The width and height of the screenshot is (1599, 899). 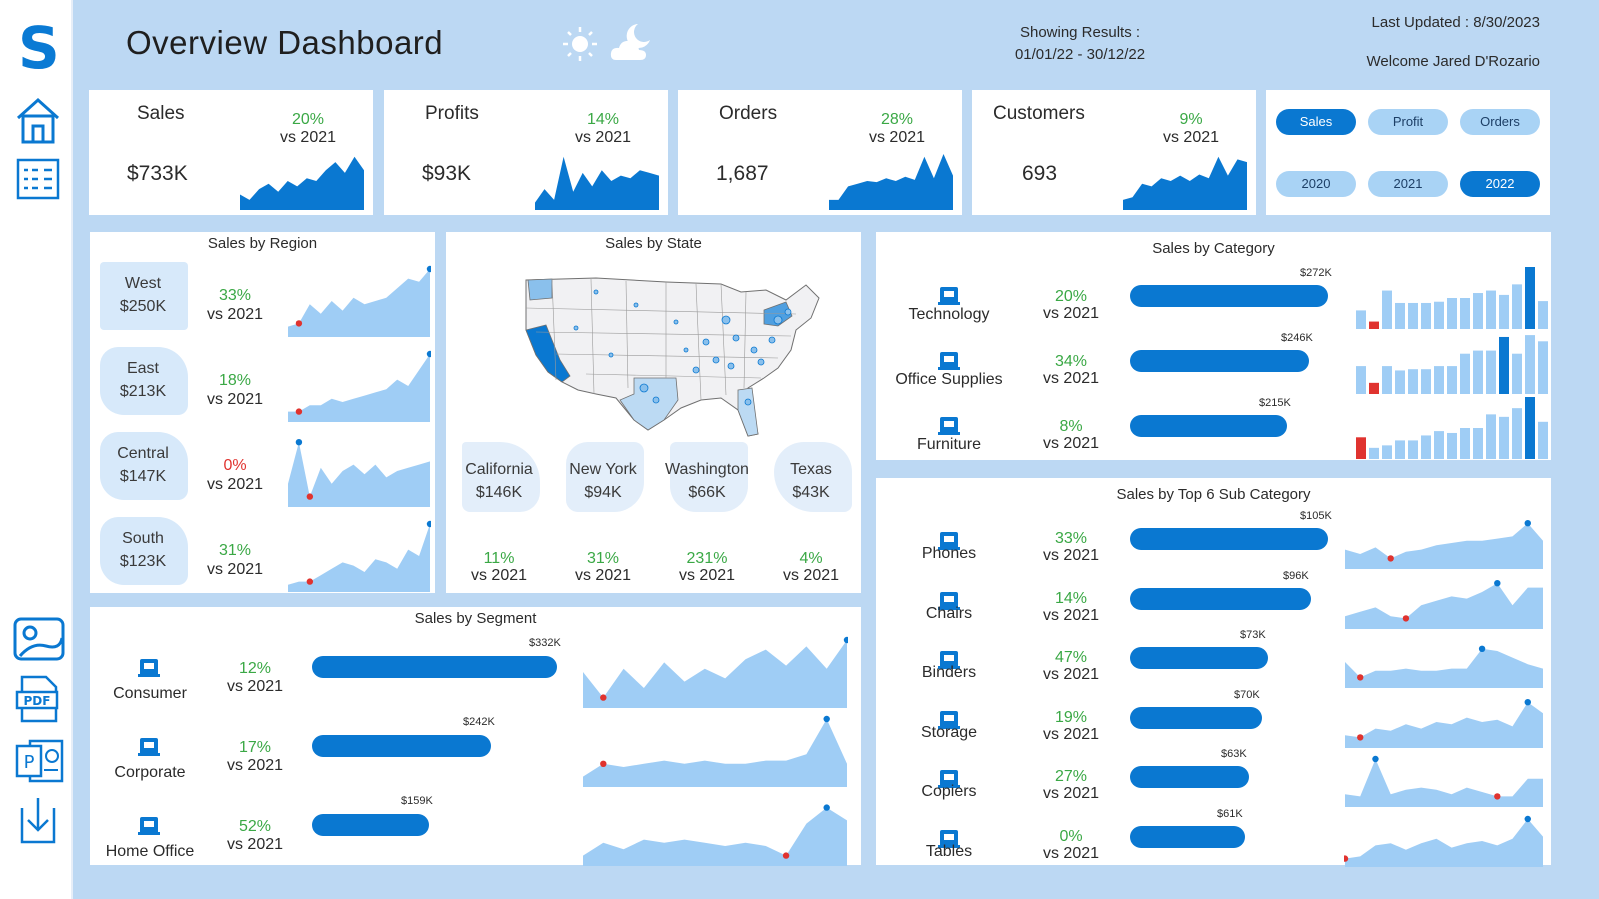 I want to click on subcategory-name: Phones, so click(x=949, y=553).